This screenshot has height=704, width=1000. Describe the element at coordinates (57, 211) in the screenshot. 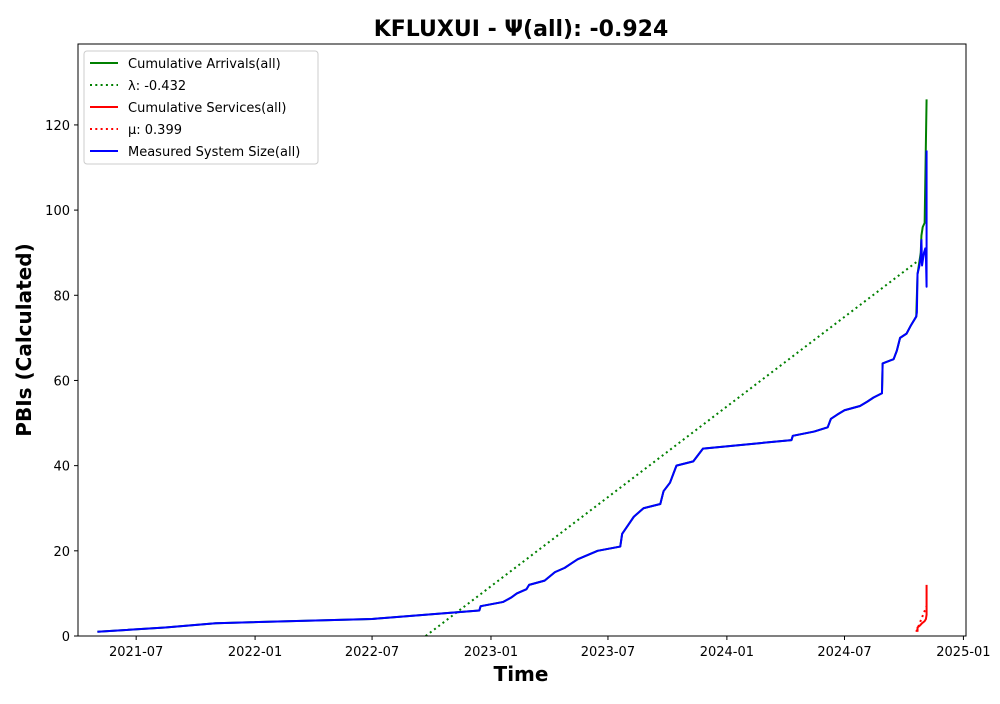

I see `y-tick-label-5: 100` at that location.